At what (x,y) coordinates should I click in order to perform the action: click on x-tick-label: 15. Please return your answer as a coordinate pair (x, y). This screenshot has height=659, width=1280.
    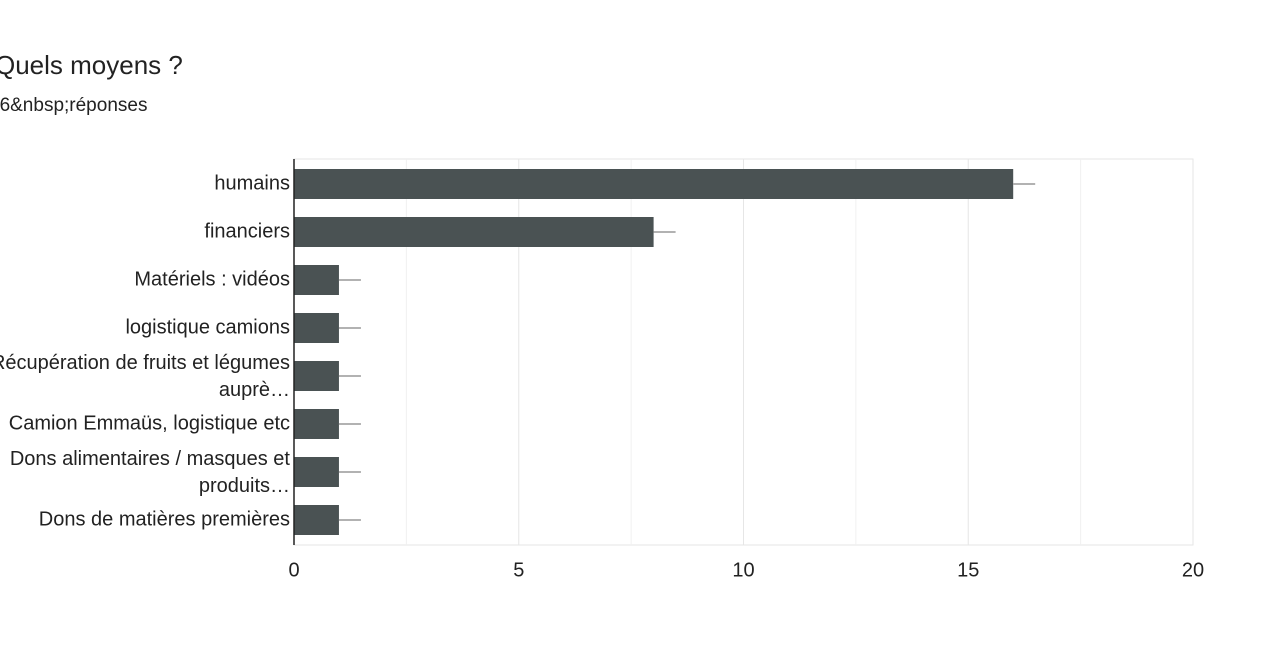
    Looking at the image, I should click on (968, 570).